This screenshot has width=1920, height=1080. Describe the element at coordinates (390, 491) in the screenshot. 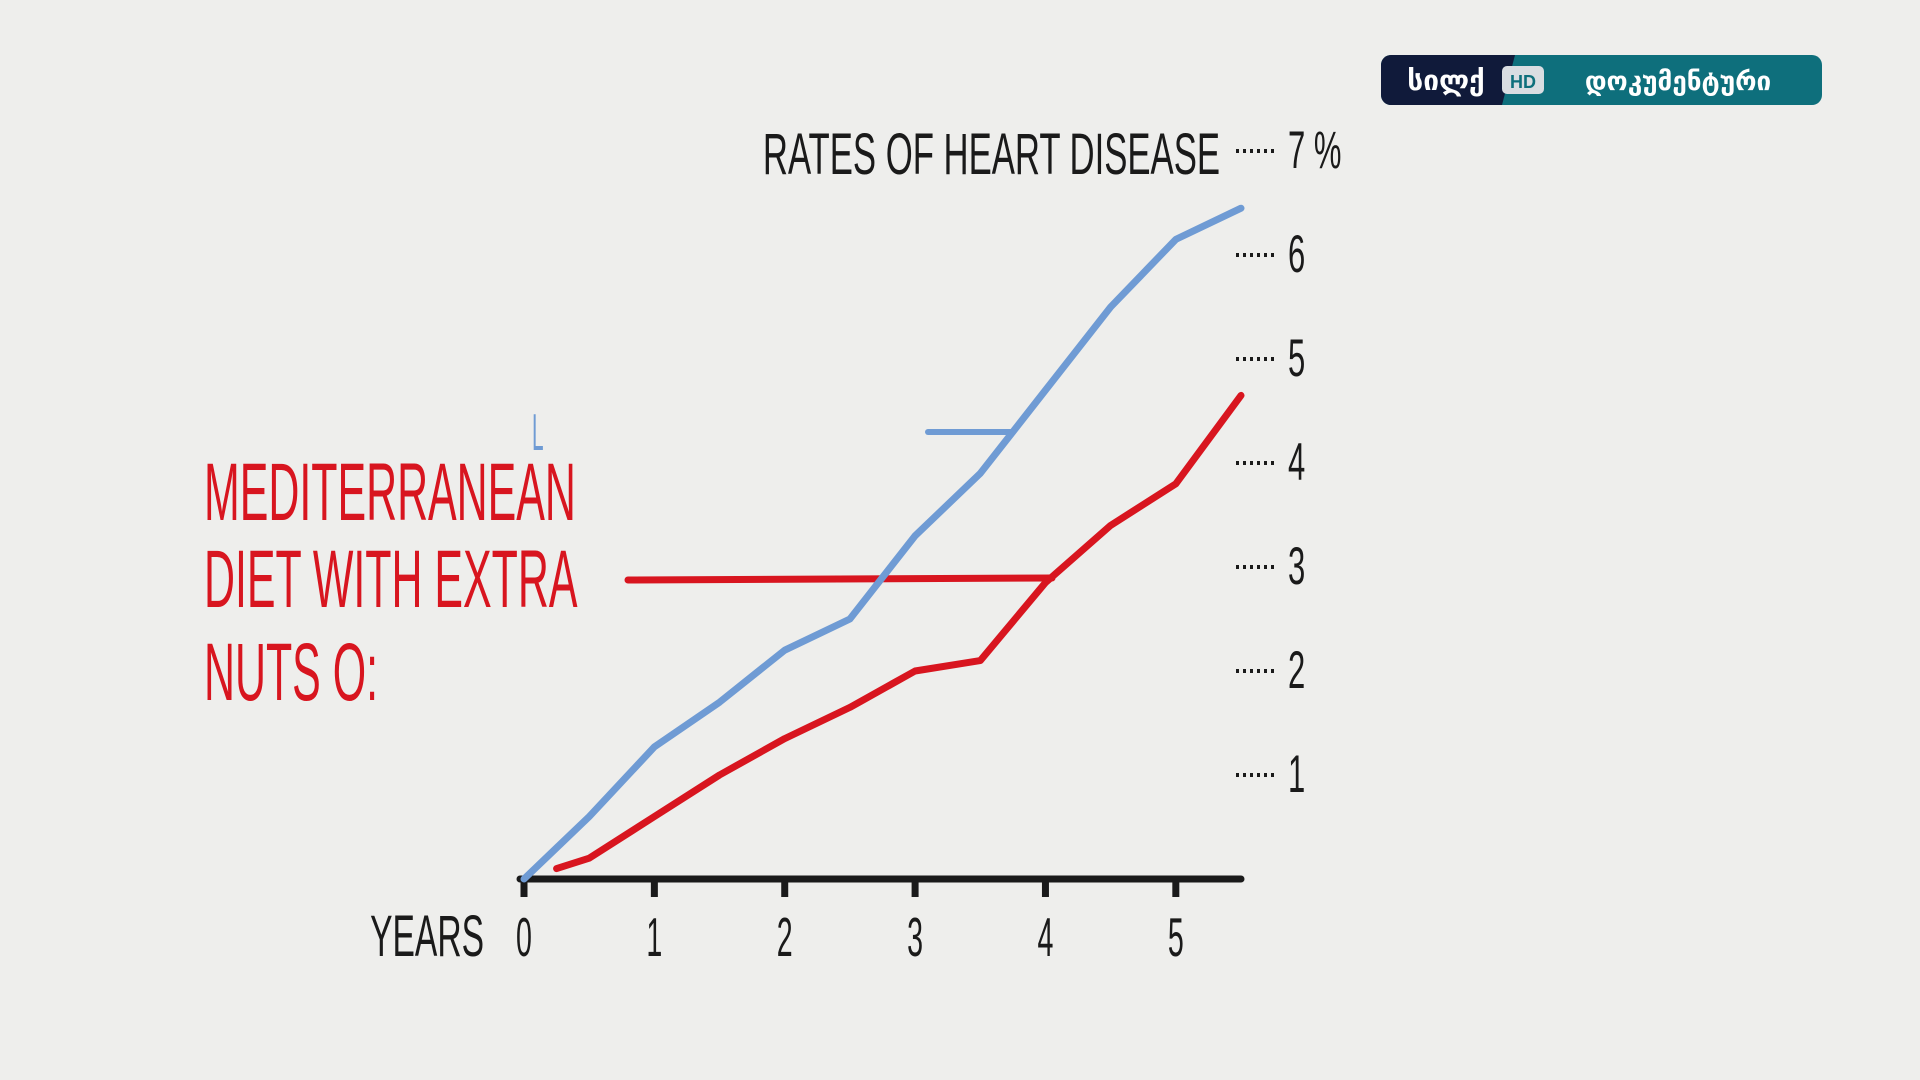

I see `annotation: MEDITERRANEAN` at that location.